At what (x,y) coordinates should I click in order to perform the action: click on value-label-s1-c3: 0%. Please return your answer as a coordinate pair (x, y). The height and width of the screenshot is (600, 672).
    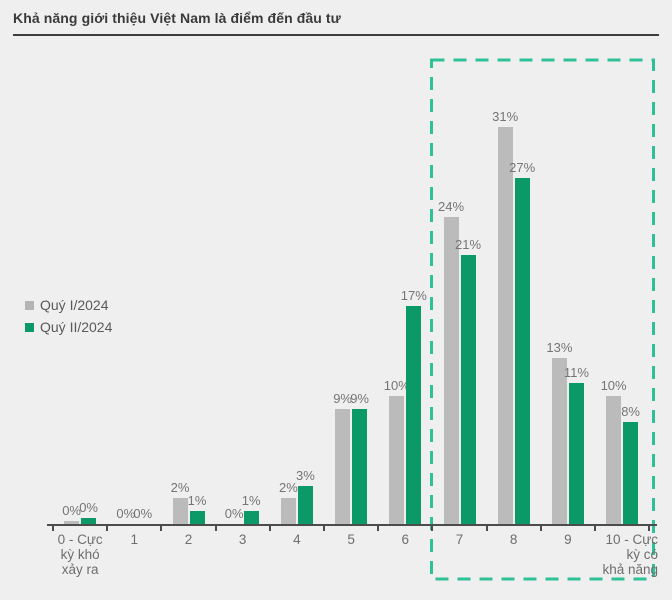
    Looking at the image, I should click on (234, 513).